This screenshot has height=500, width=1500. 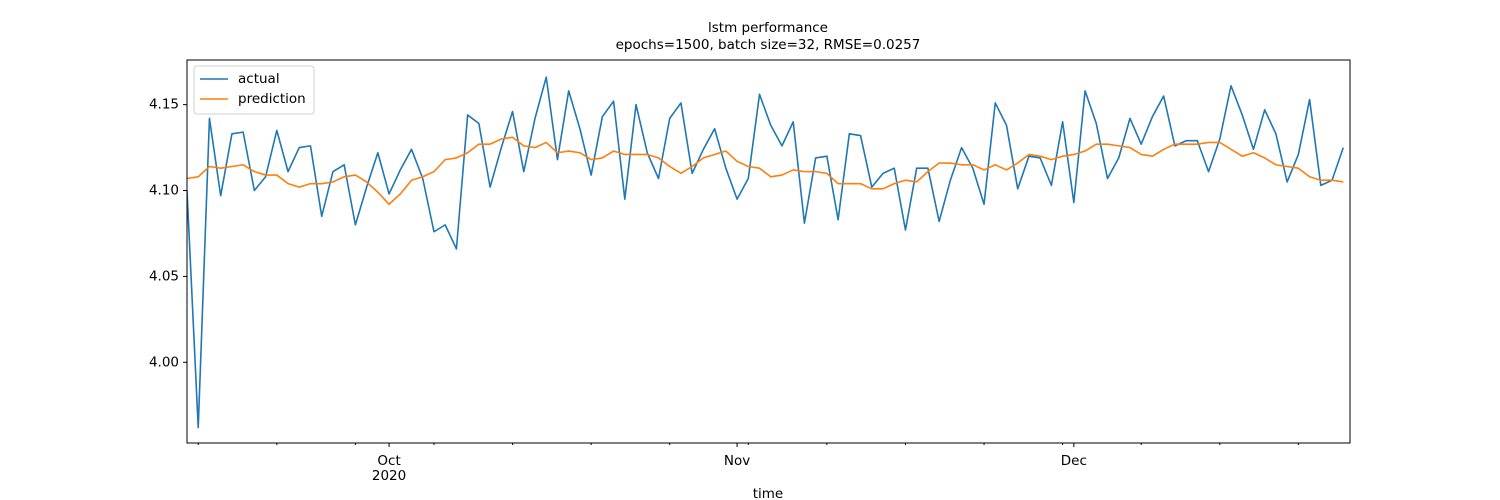 I want to click on y-tick-label: 4.05, so click(x=164, y=276).